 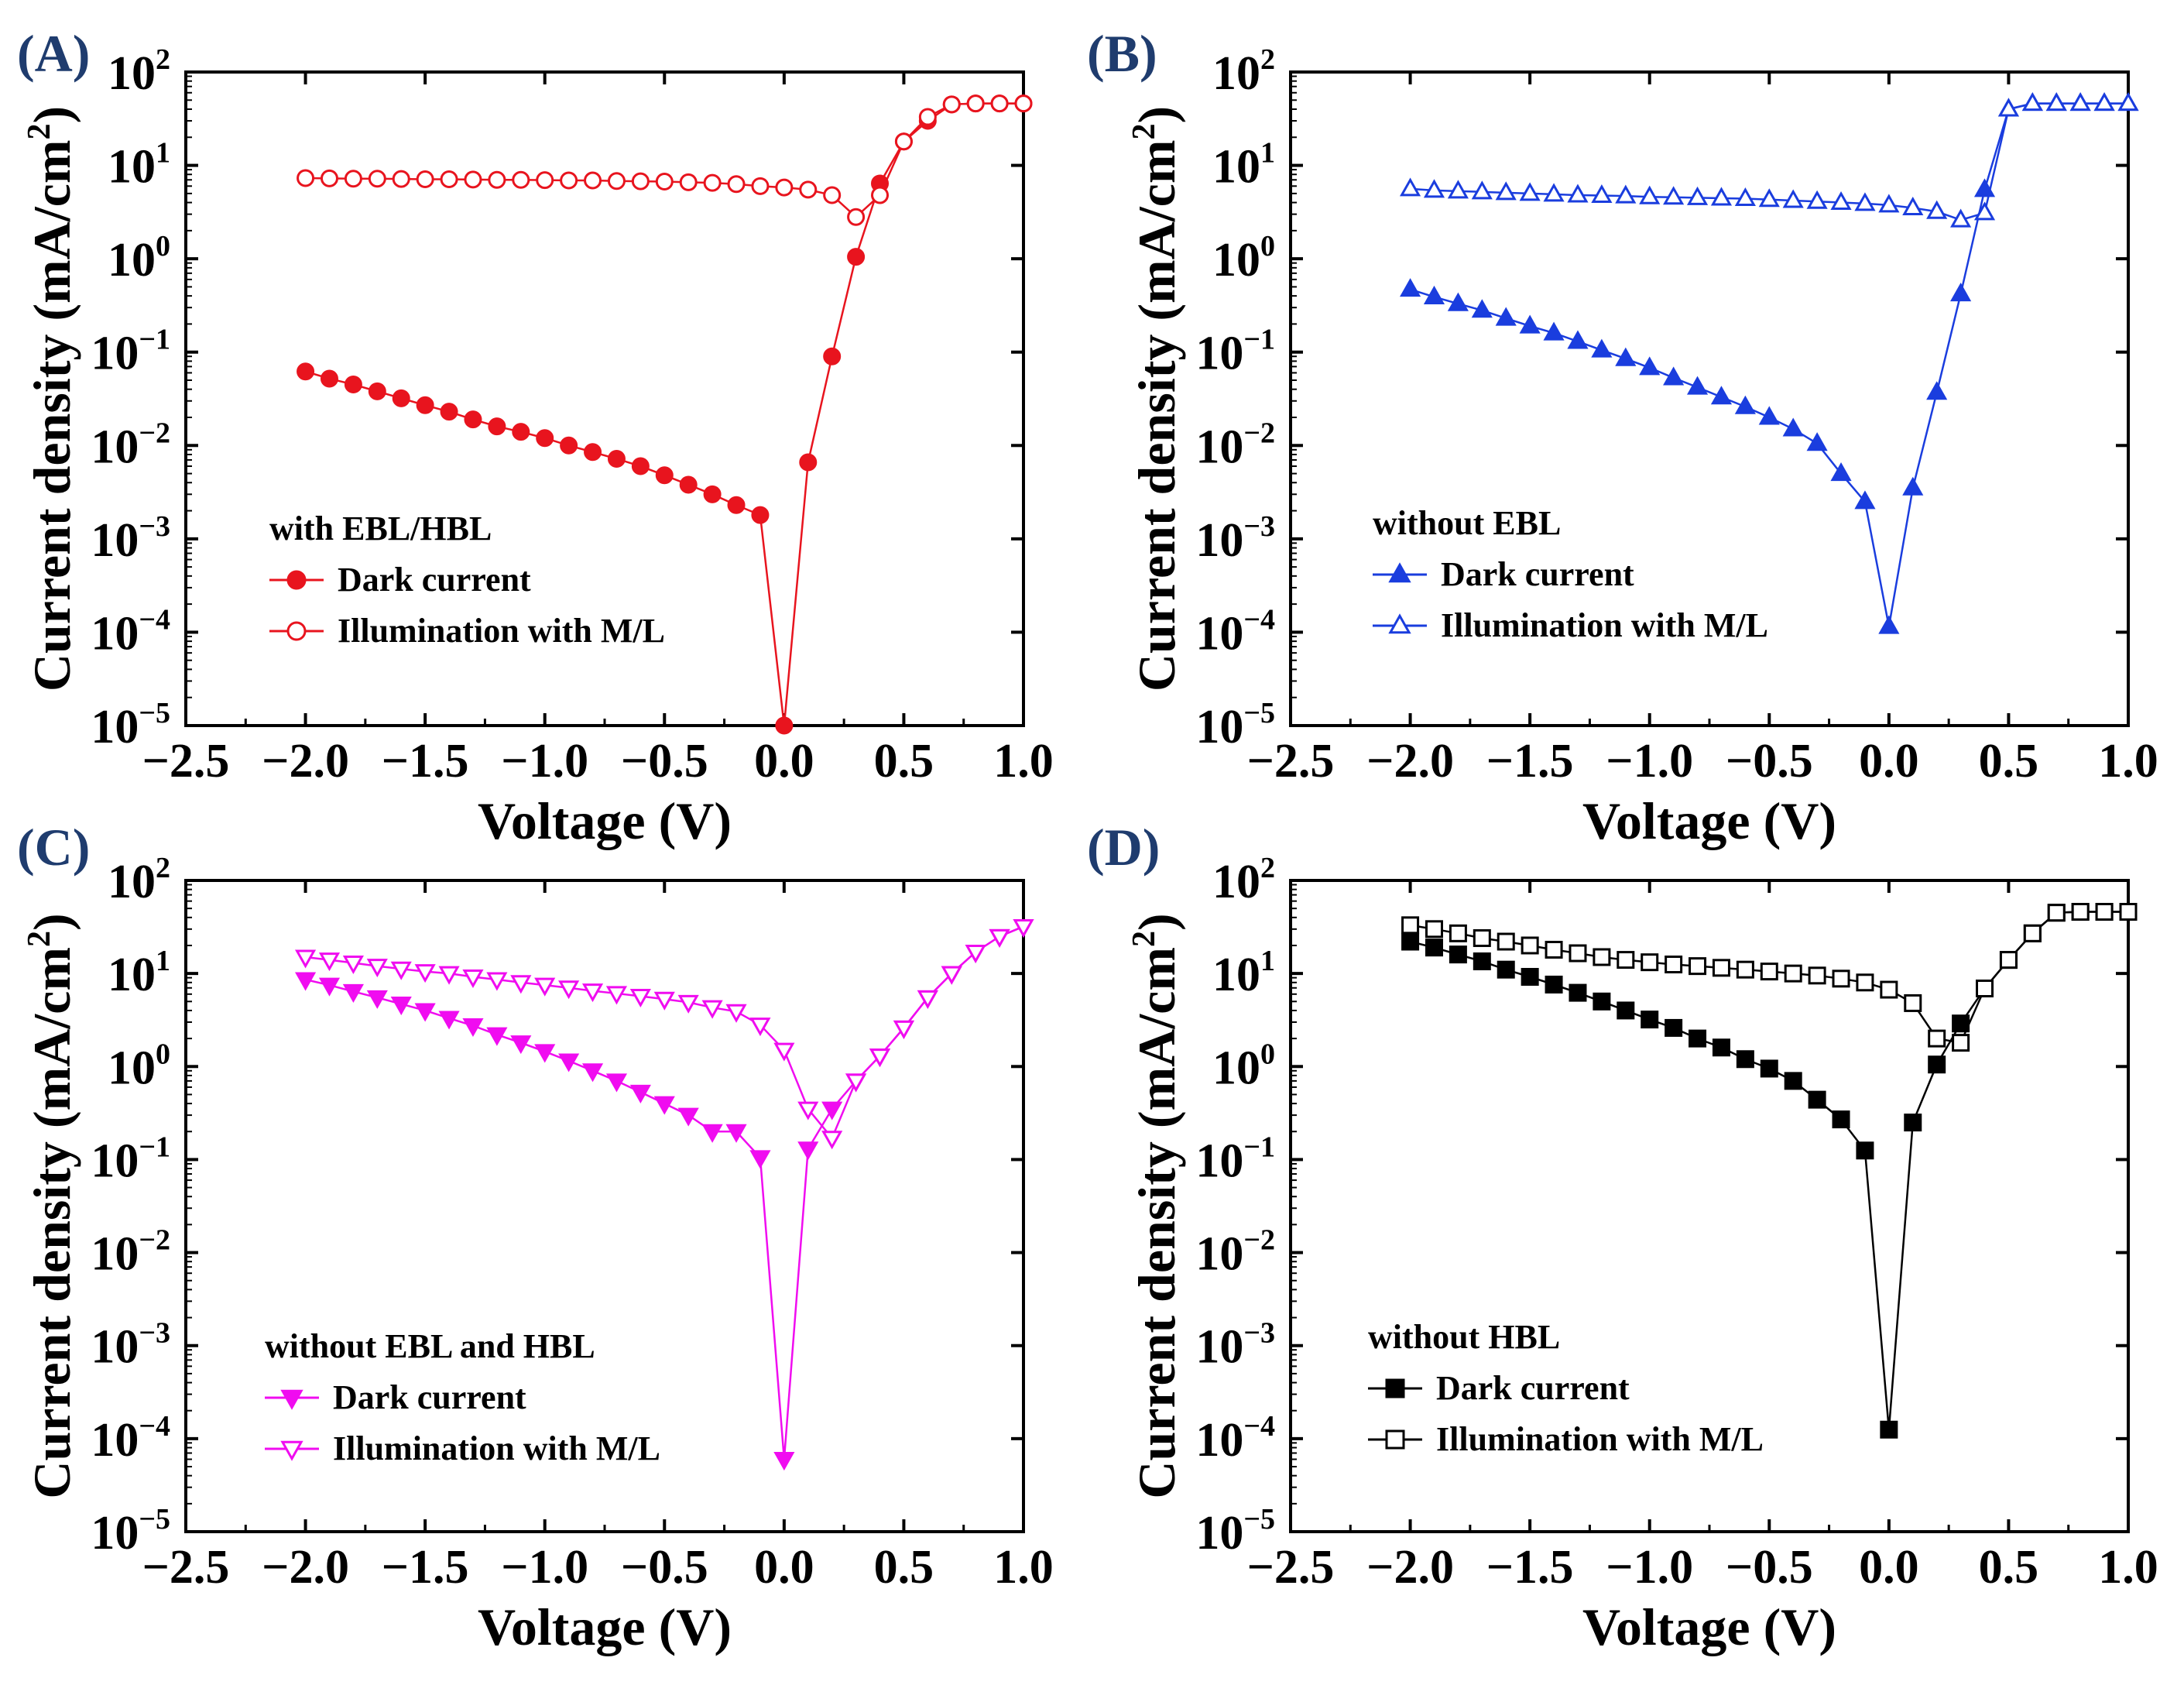 What do you see at coordinates (664, 160) in the screenshot?
I see `series-line-illumination` at bounding box center [664, 160].